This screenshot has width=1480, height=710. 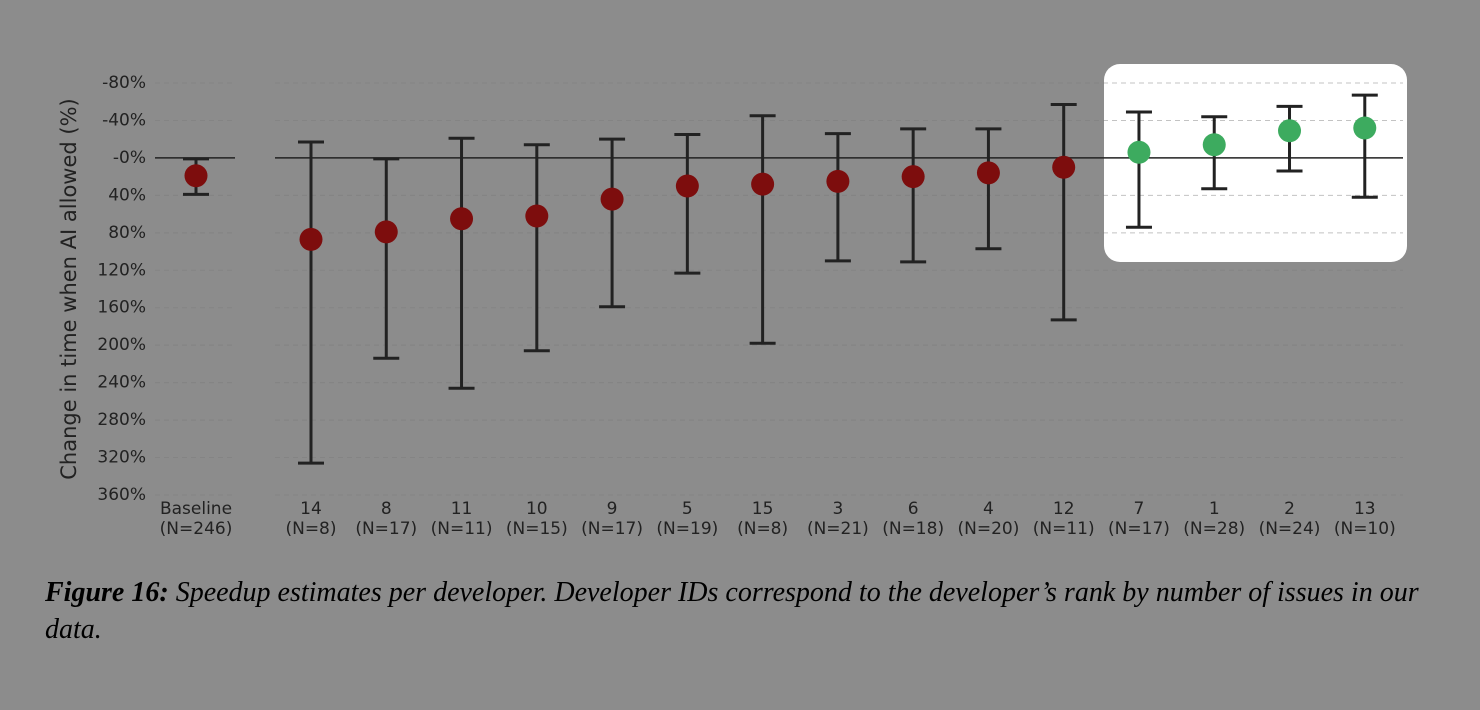 I want to click on y-tick-label: 320%, so click(x=121, y=458).